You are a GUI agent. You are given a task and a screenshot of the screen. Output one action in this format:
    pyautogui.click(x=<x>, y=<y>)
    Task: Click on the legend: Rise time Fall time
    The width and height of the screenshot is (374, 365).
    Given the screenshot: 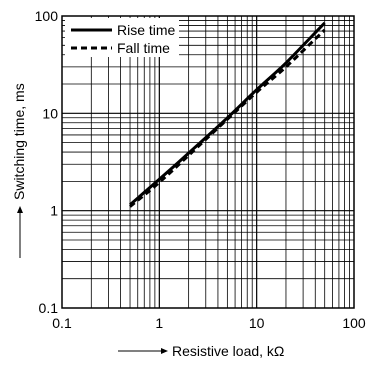 What is the action you would take?
    pyautogui.click(x=122, y=37)
    